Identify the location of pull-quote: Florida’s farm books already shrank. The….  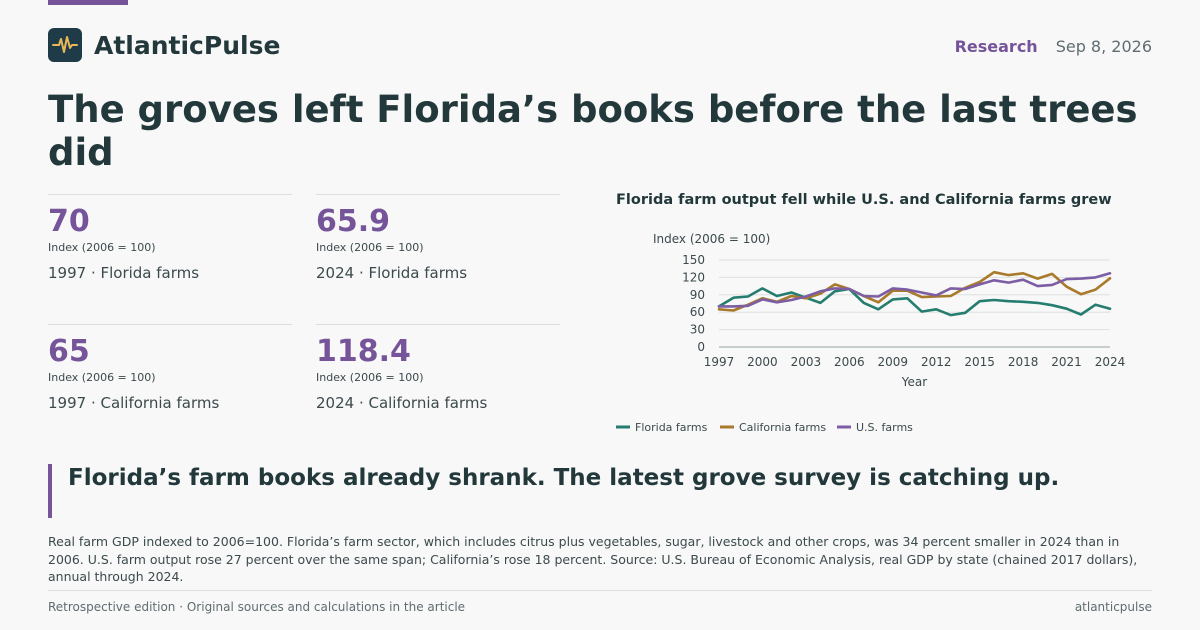
(600, 491).